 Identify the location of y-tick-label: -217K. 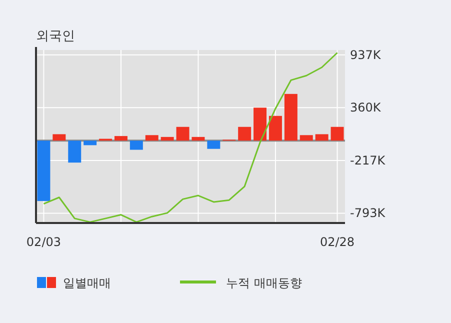
(368, 160).